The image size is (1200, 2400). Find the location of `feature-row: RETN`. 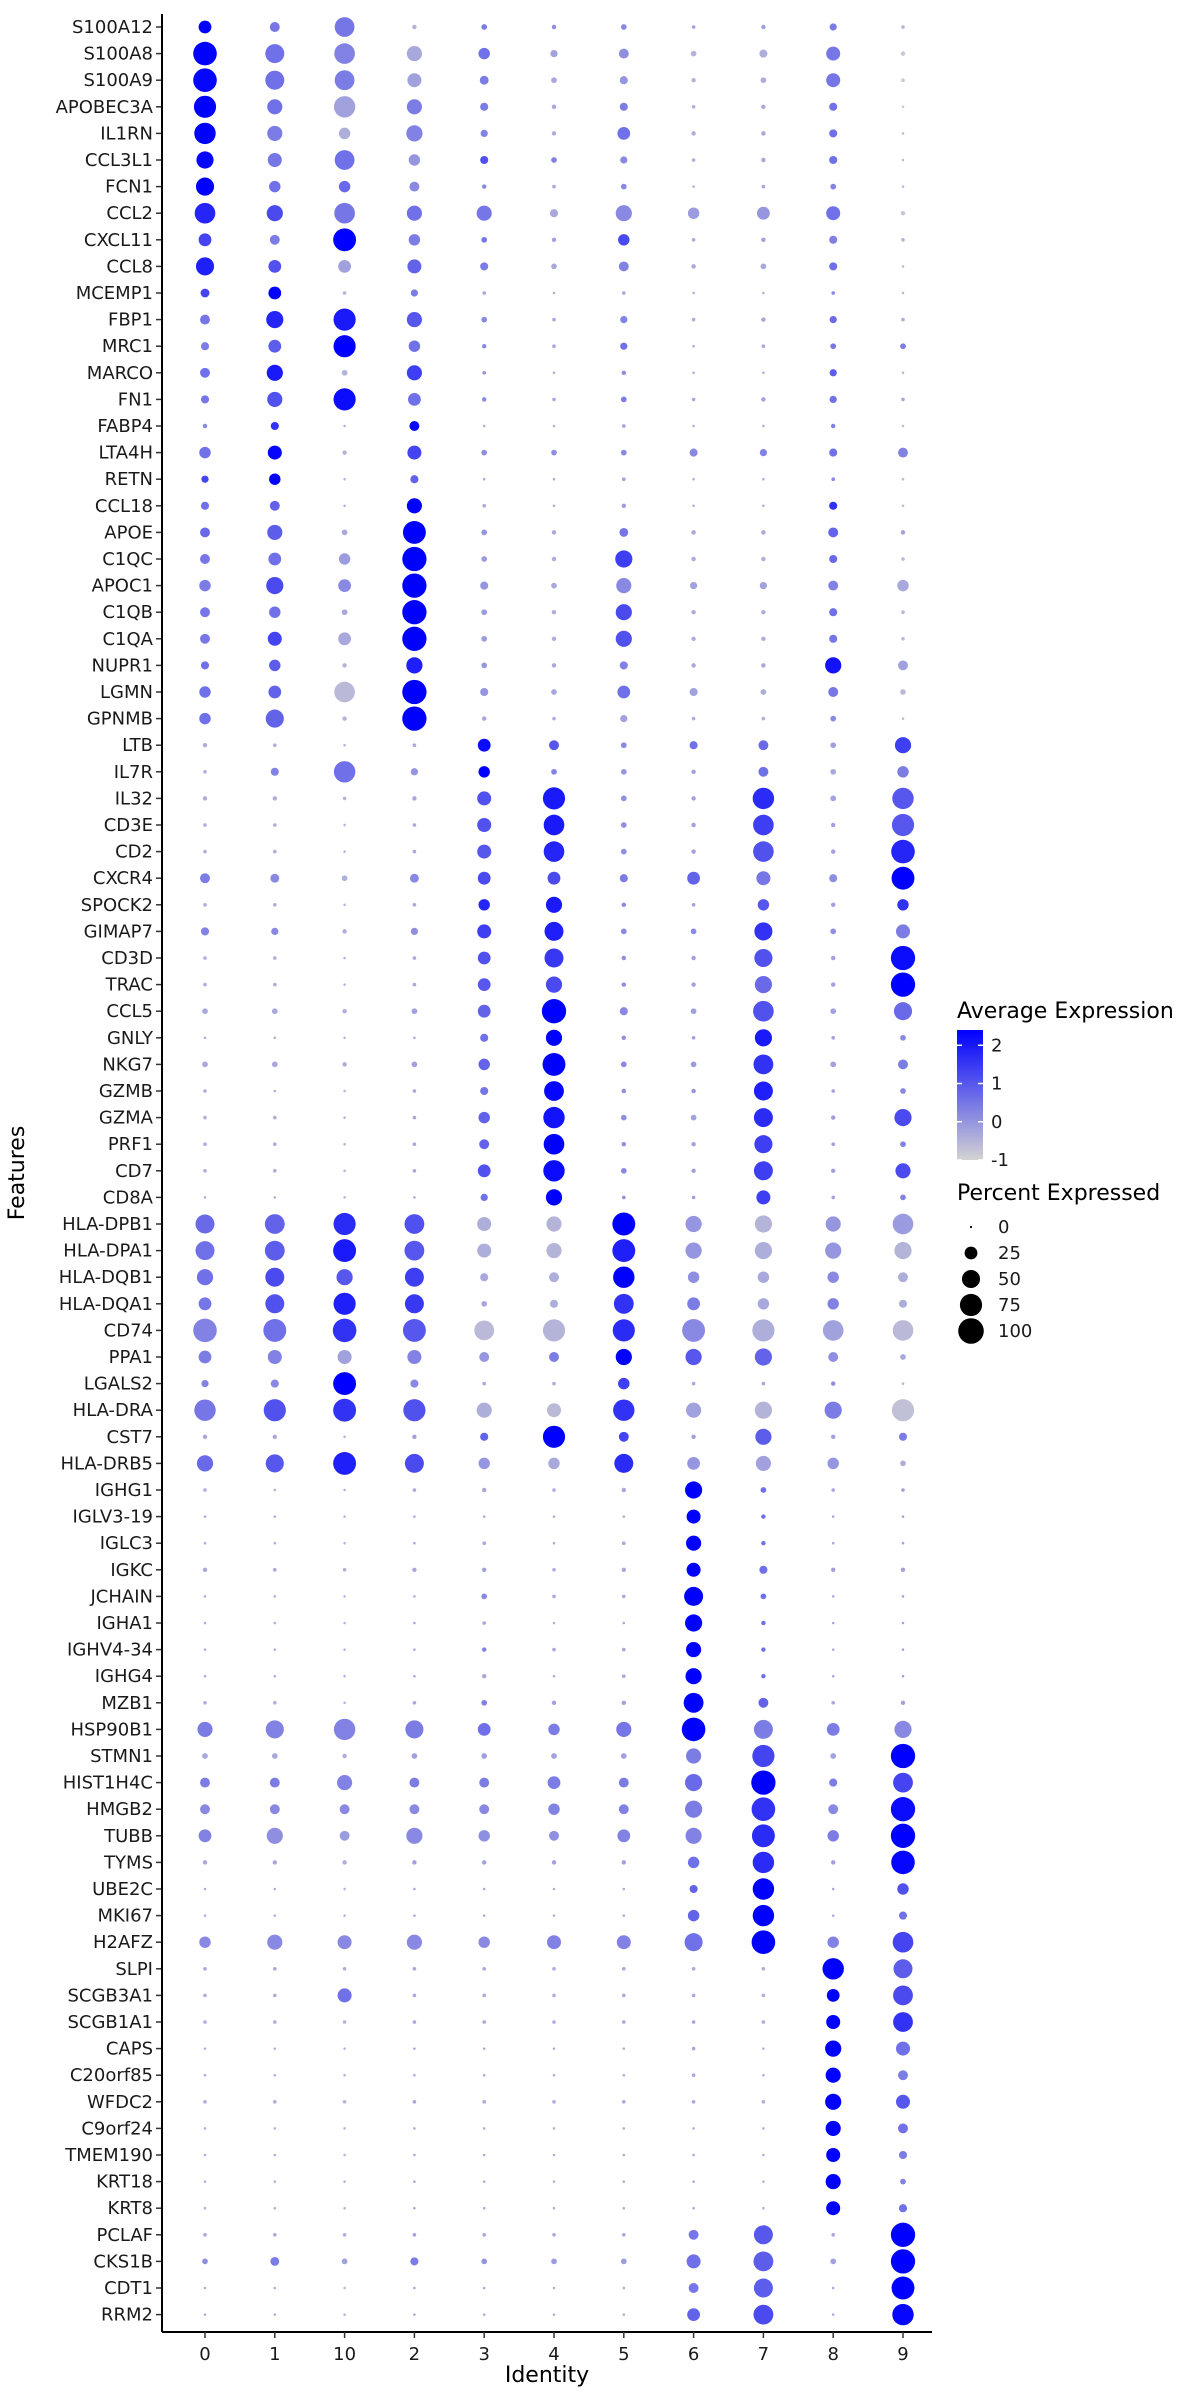

feature-row: RETN is located at coordinates (133, 479).